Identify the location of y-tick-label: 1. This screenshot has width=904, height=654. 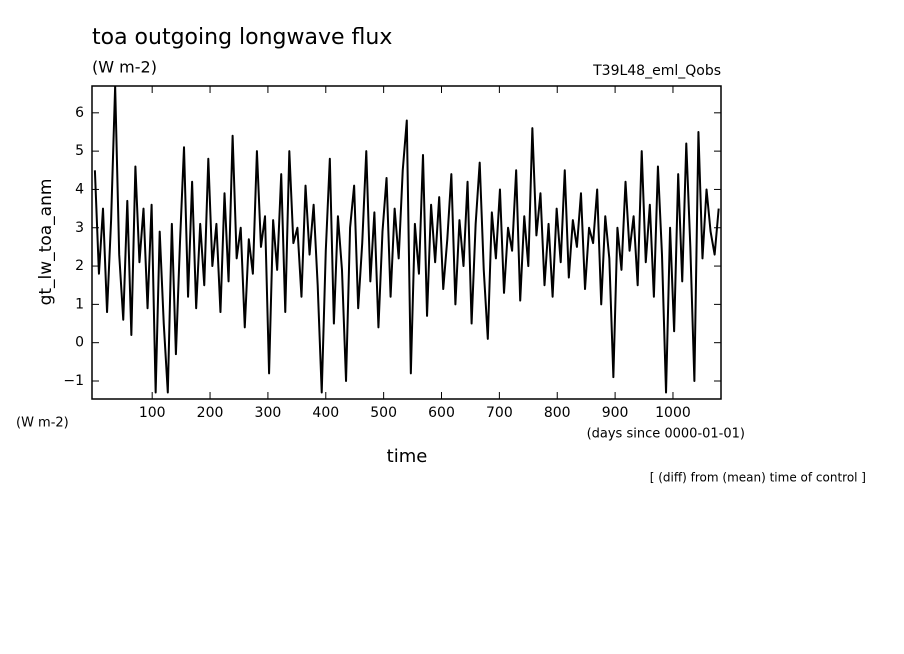
(79, 304).